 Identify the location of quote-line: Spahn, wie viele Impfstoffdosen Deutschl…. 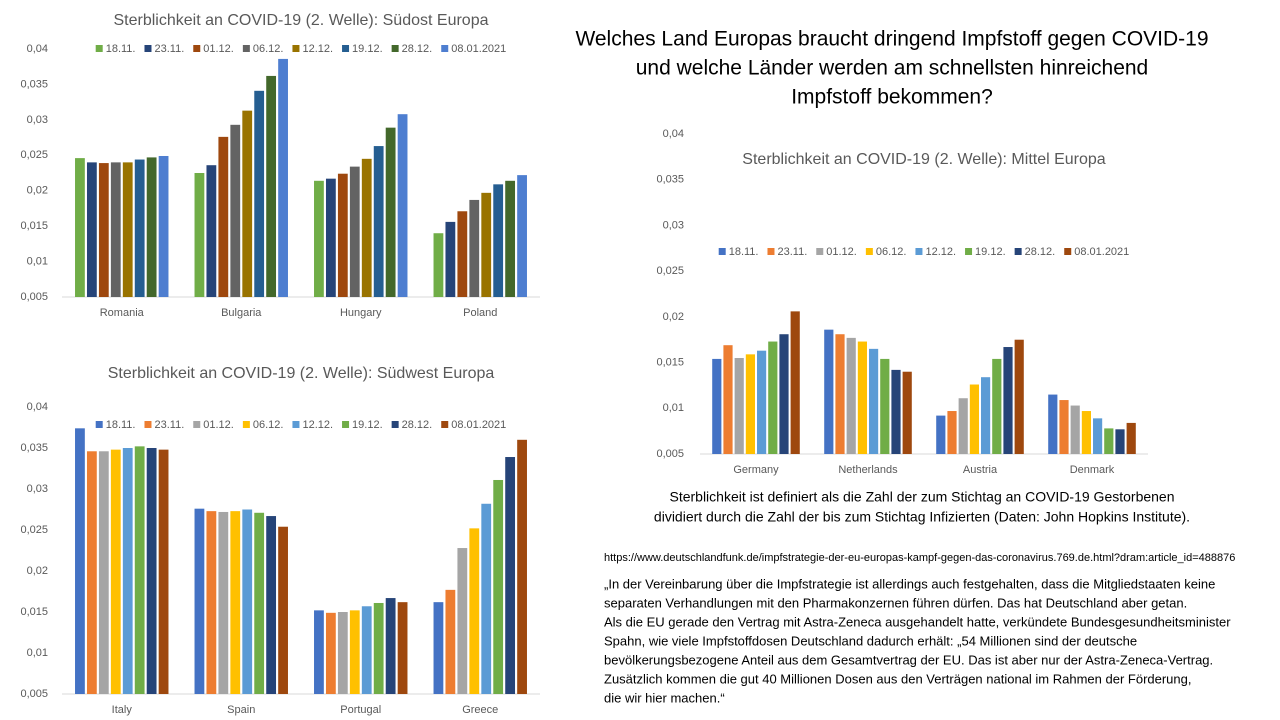
(870, 640).